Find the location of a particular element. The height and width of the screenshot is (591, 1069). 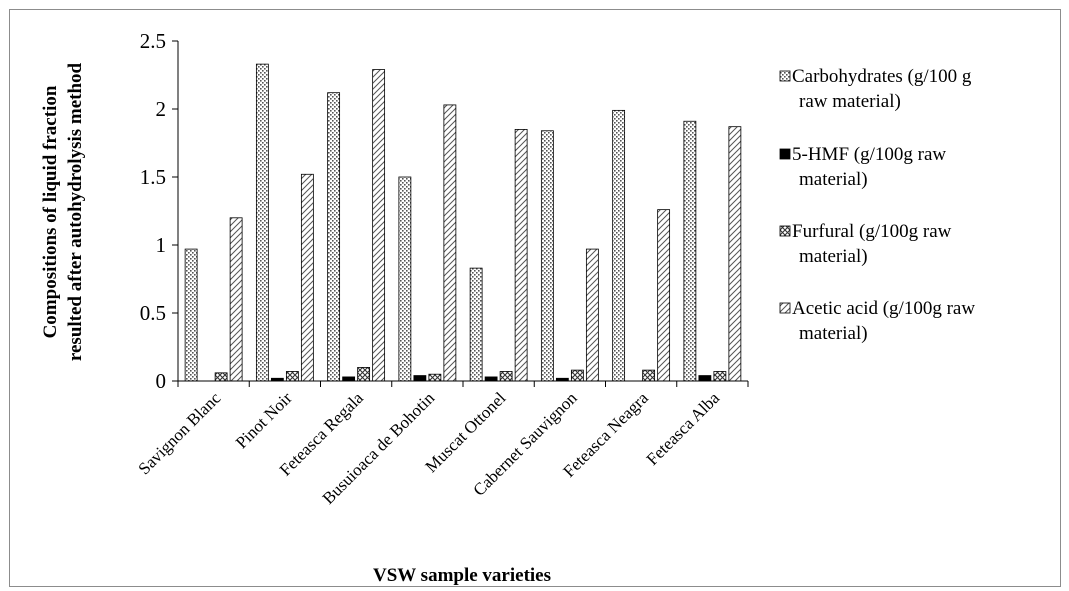

bar-acetic-acid-feteasca-alba is located at coordinates (735, 254).